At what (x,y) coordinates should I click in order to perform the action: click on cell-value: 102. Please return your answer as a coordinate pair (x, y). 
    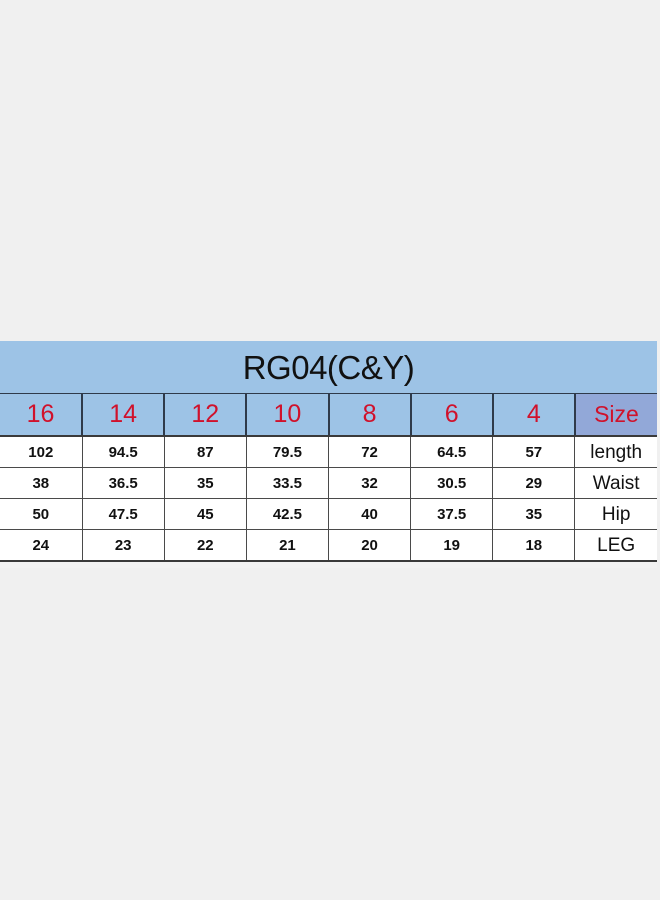
    Looking at the image, I should click on (41, 452).